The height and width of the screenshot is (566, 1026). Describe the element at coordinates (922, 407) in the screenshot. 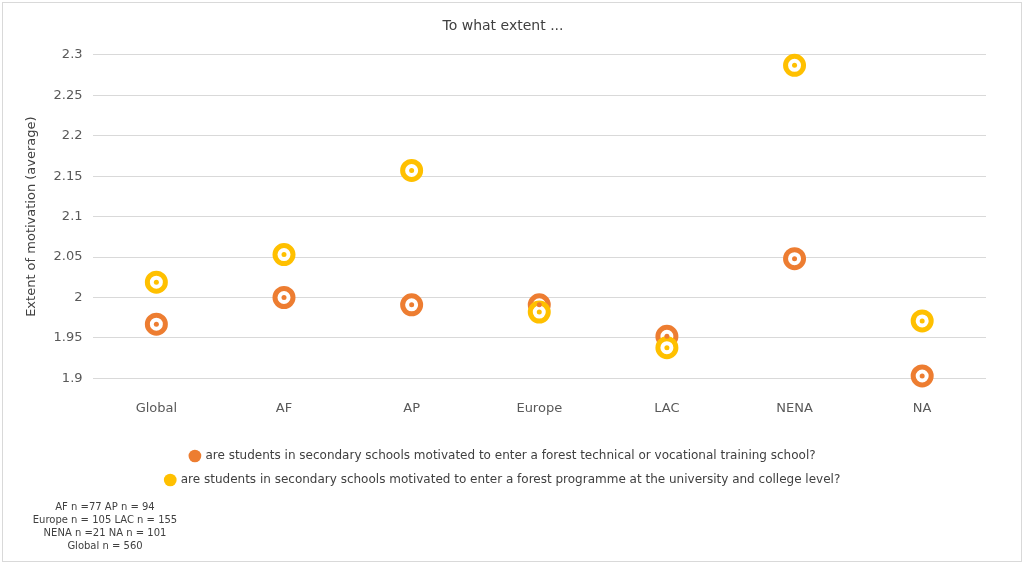

I see `x-tick-label: NA` at that location.